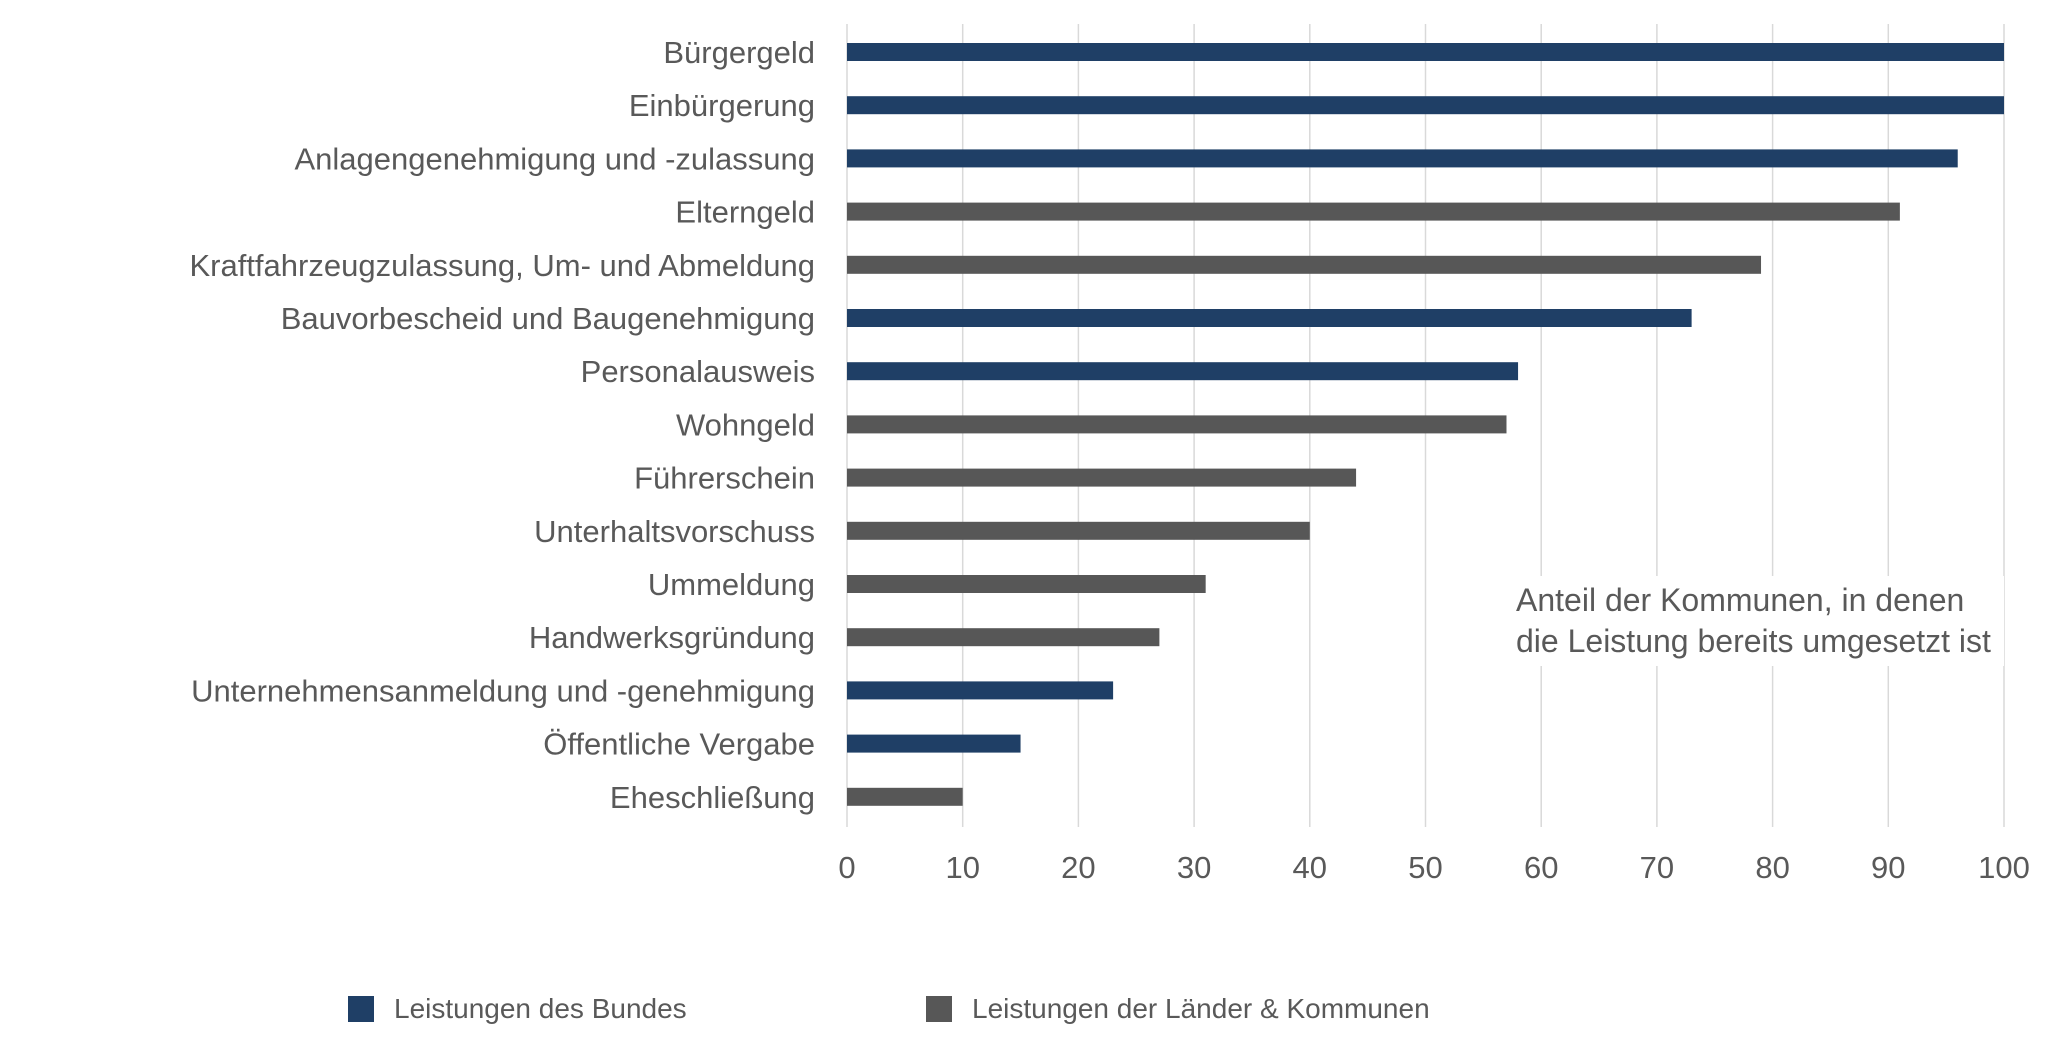  Describe the element at coordinates (503, 690) in the screenshot. I see `category-label: Unternehmensanmeldung und -genehmigung` at that location.